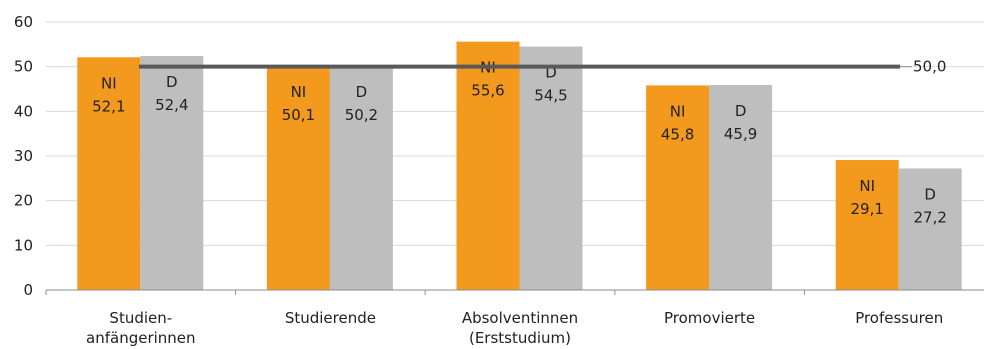 The image size is (984, 349). I want to click on category-label: Studien-anfängerinnen, so click(141, 328).